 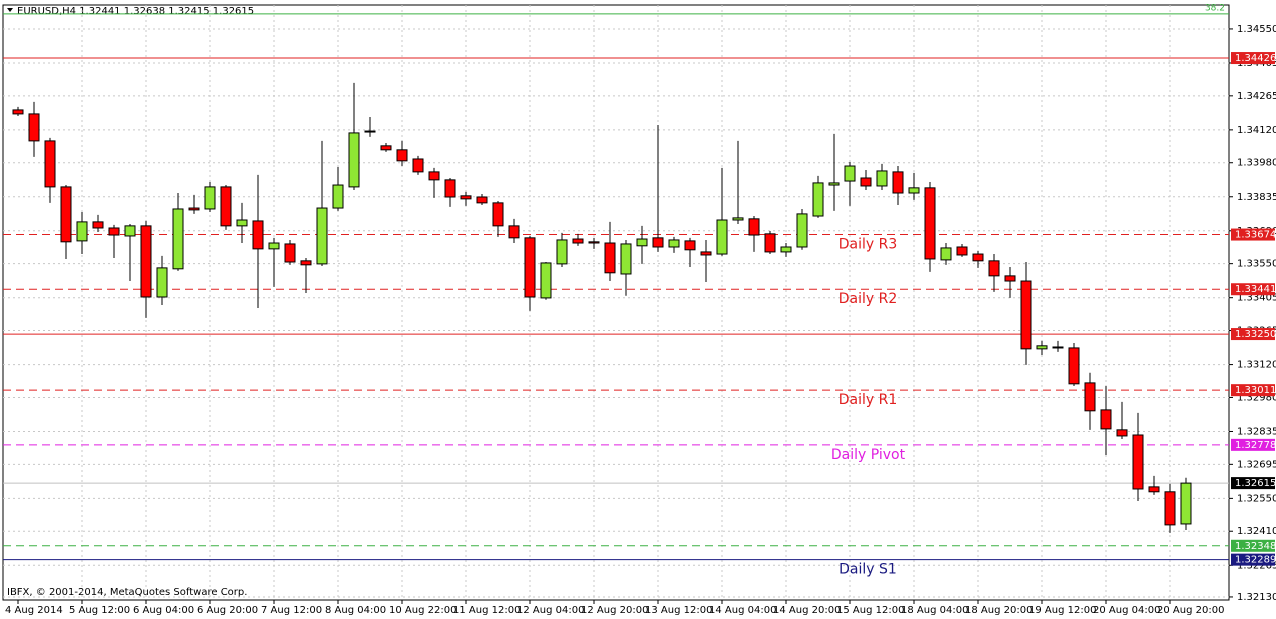 I want to click on y-tick-label: 1.34120, so click(x=1256, y=130).